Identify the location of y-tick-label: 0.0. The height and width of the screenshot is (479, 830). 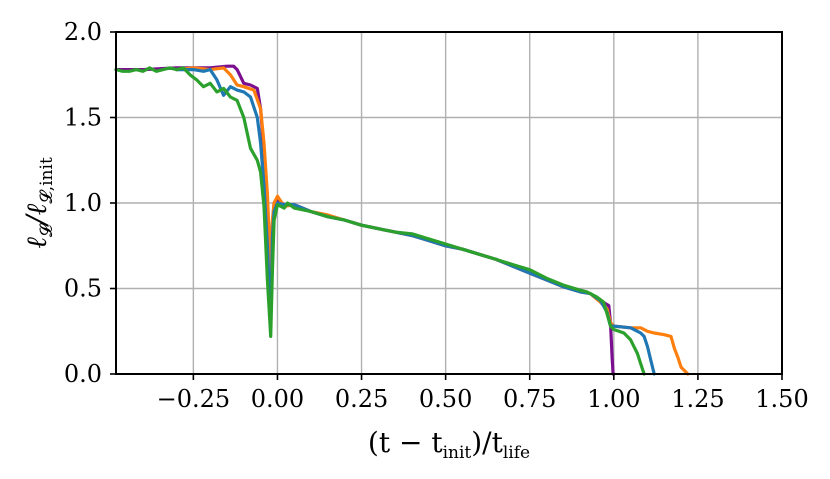
(83, 374).